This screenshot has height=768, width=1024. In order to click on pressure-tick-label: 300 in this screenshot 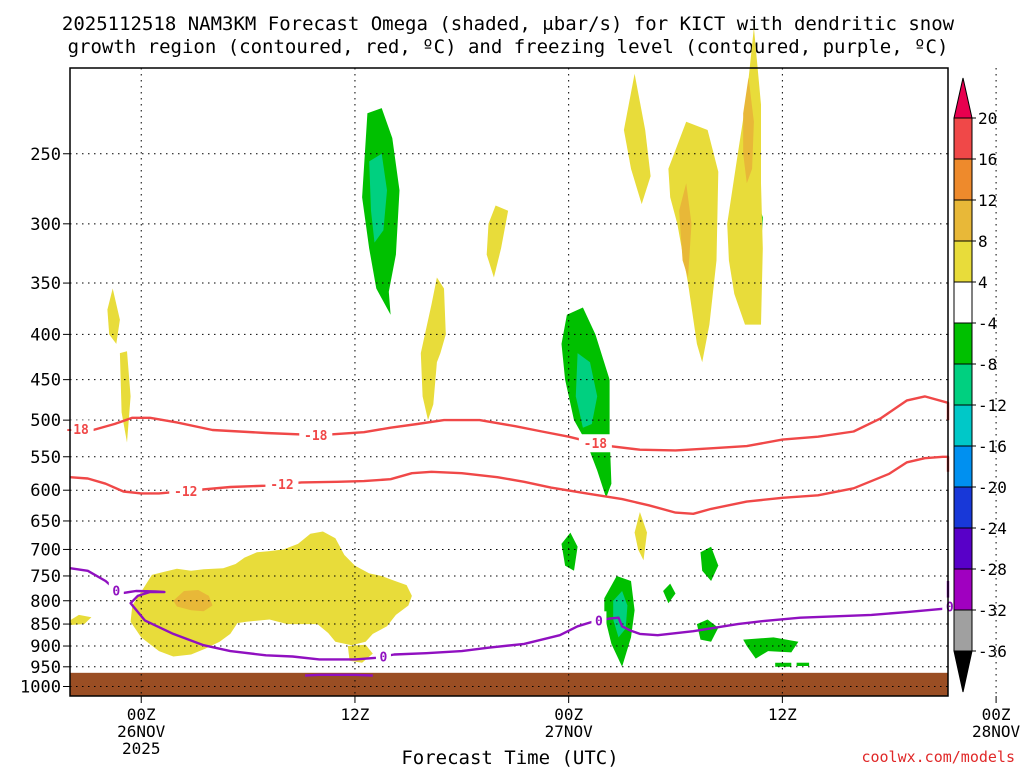, I will do `click(45, 225)`.